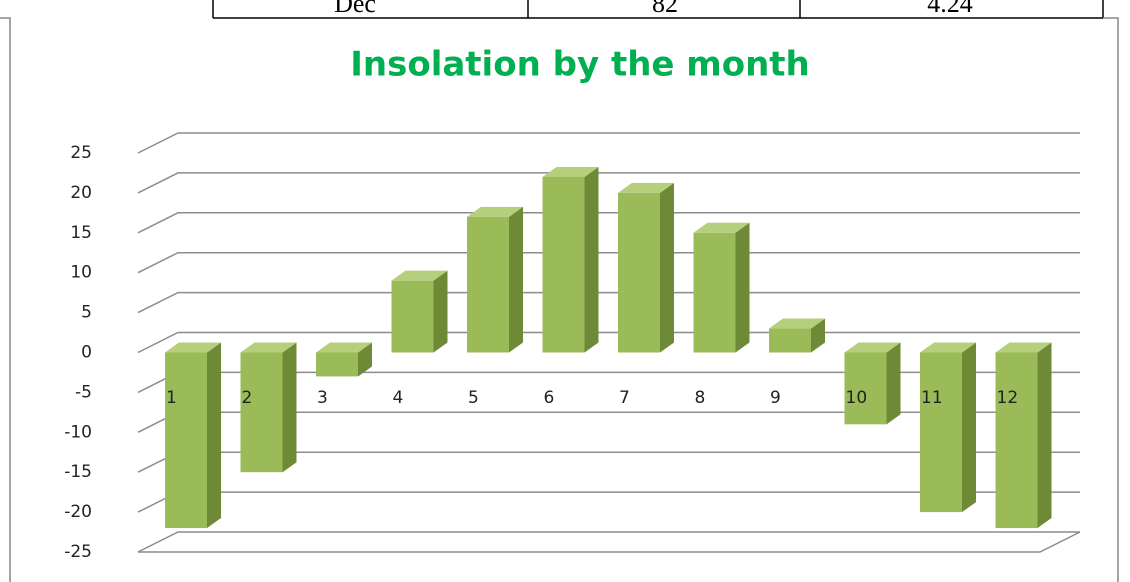 This screenshot has width=1130, height=582. I want to click on table-cell: 4.24, so click(950, 9).